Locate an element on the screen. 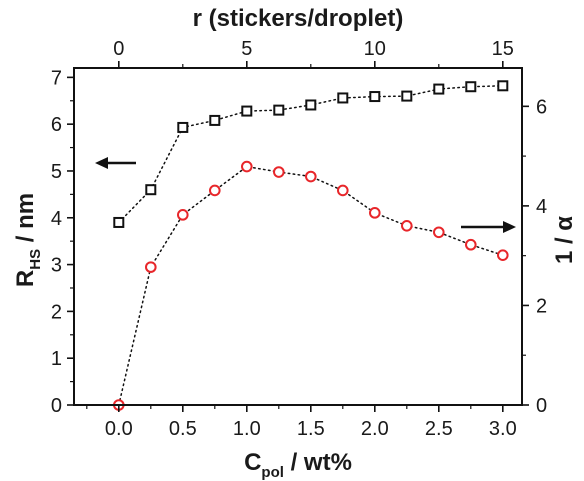 The height and width of the screenshot is (481, 584). x-bottom-axis-title: Cpol / wt% is located at coordinates (298, 465).